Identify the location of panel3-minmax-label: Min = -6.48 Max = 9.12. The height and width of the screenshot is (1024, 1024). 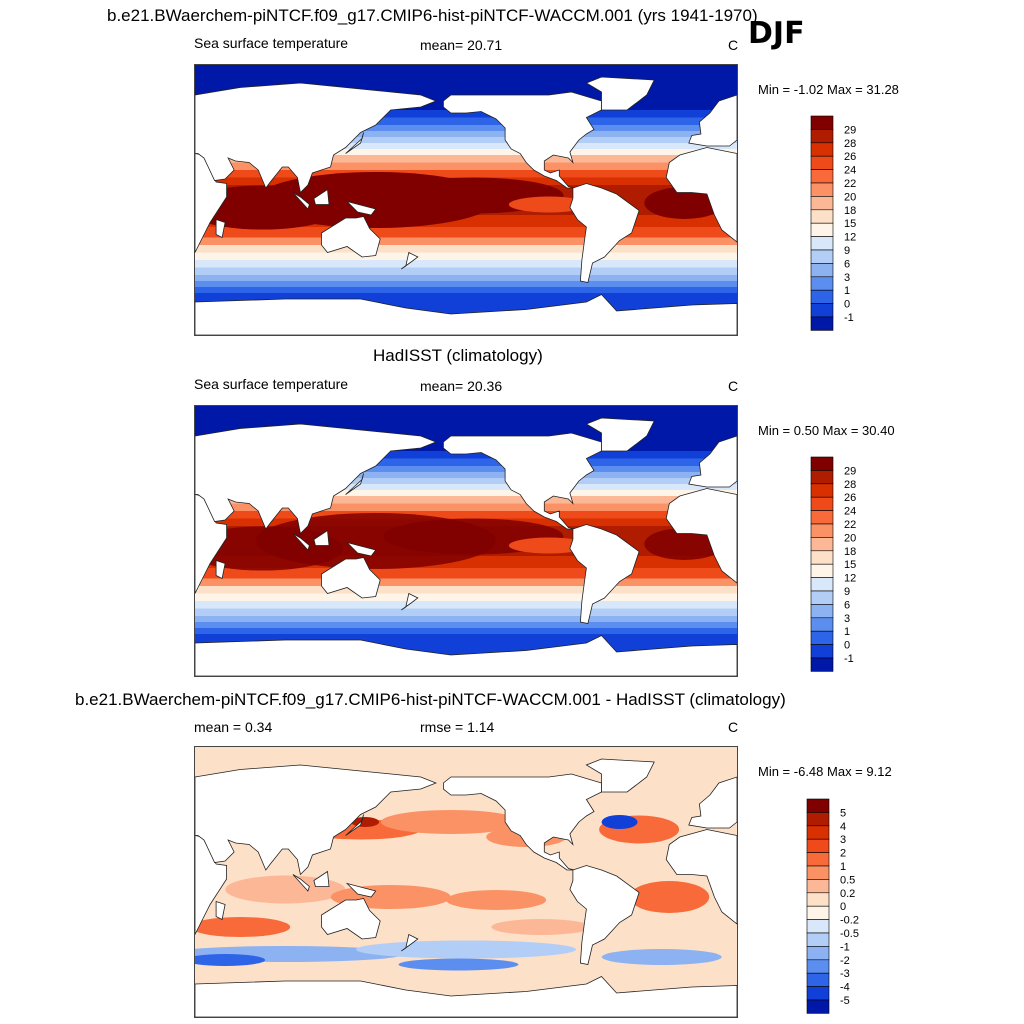
(825, 771).